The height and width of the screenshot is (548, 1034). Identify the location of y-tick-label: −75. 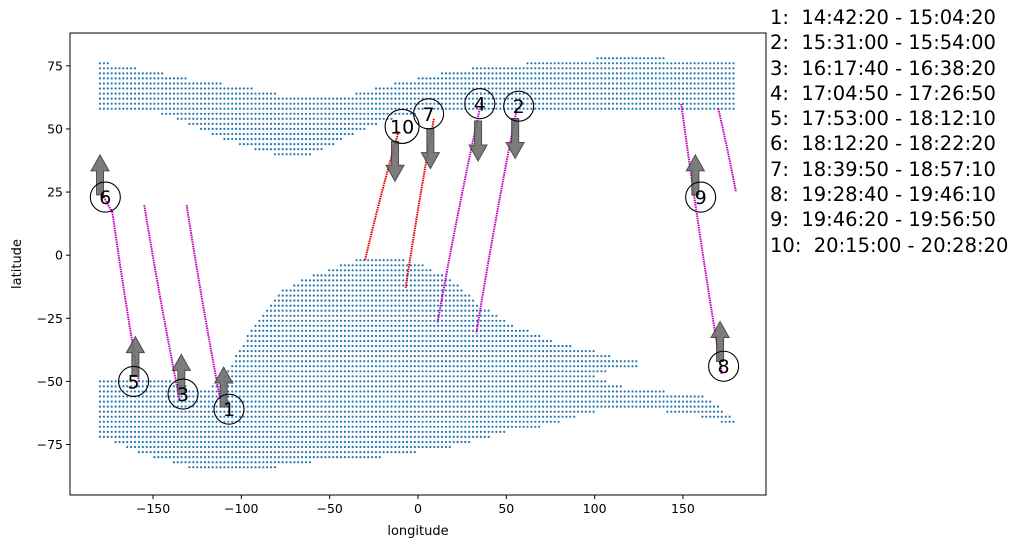
(50, 444).